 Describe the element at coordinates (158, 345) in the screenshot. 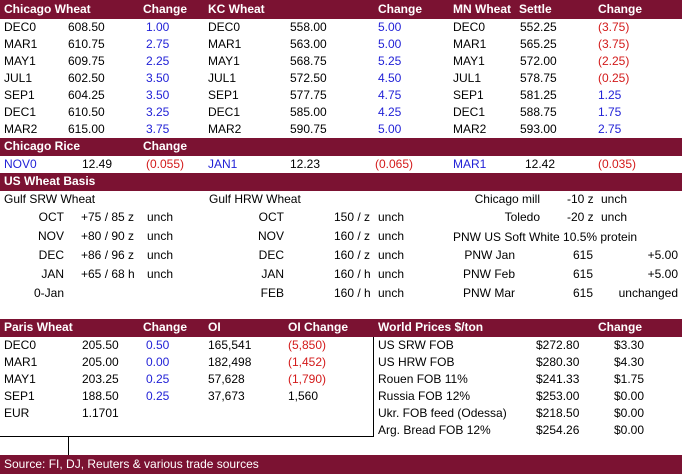

I see `paris-change: 0.50` at that location.